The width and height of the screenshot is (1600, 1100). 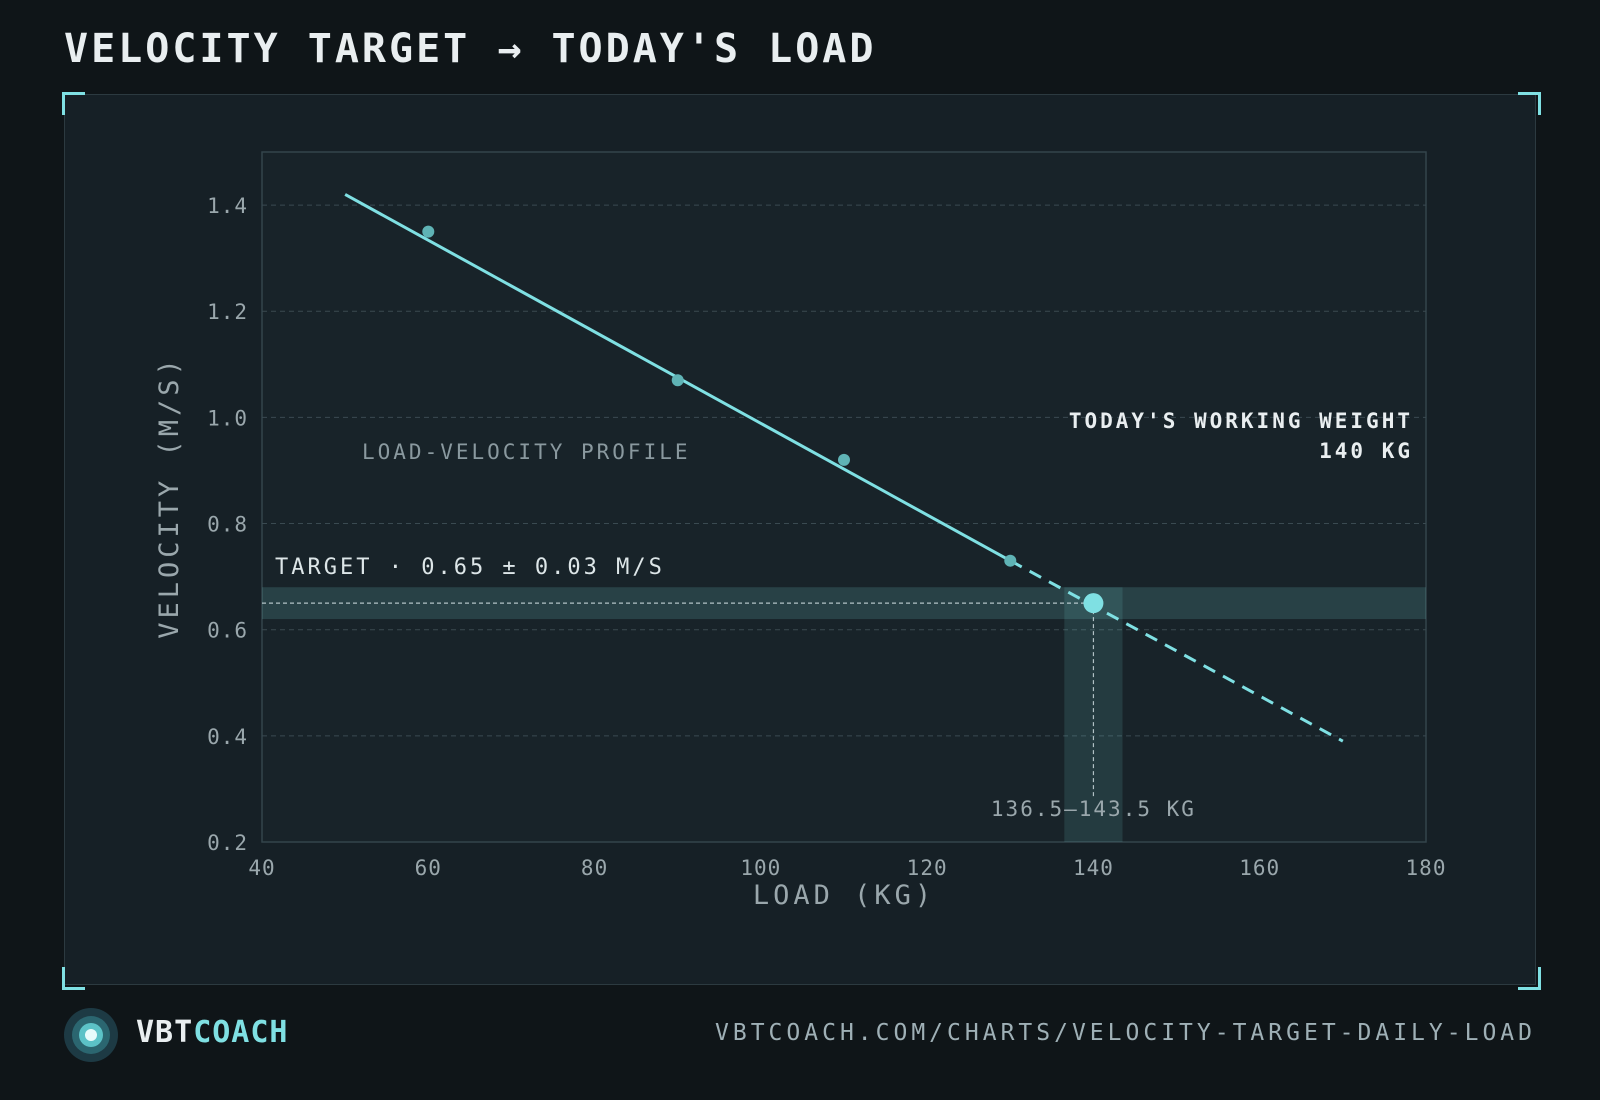 I want to click on x-tick-label: 80, so click(x=594, y=868).